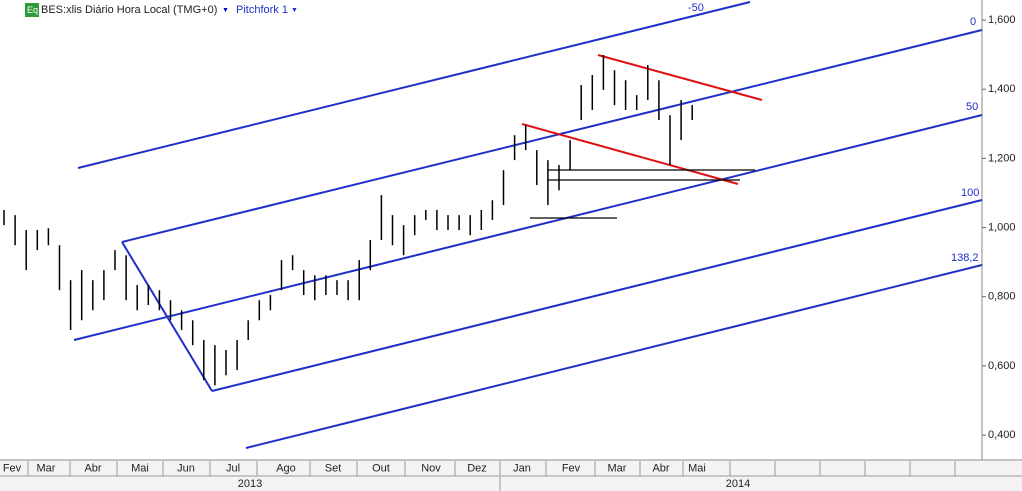  I want to click on pitchfork-label: -50, so click(696, 8).